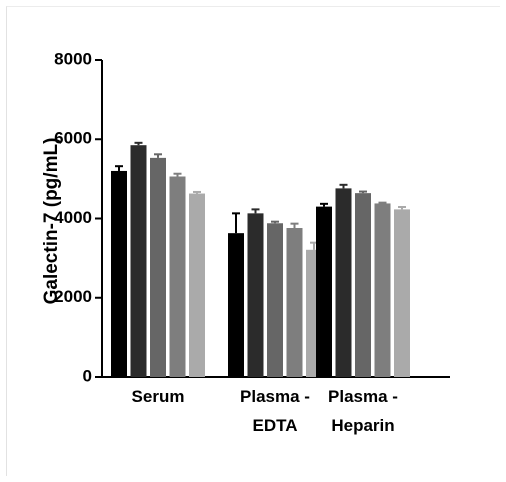 The image size is (506, 482). What do you see at coordinates (73, 217) in the screenshot?
I see `y-tick-label: 4000` at bounding box center [73, 217].